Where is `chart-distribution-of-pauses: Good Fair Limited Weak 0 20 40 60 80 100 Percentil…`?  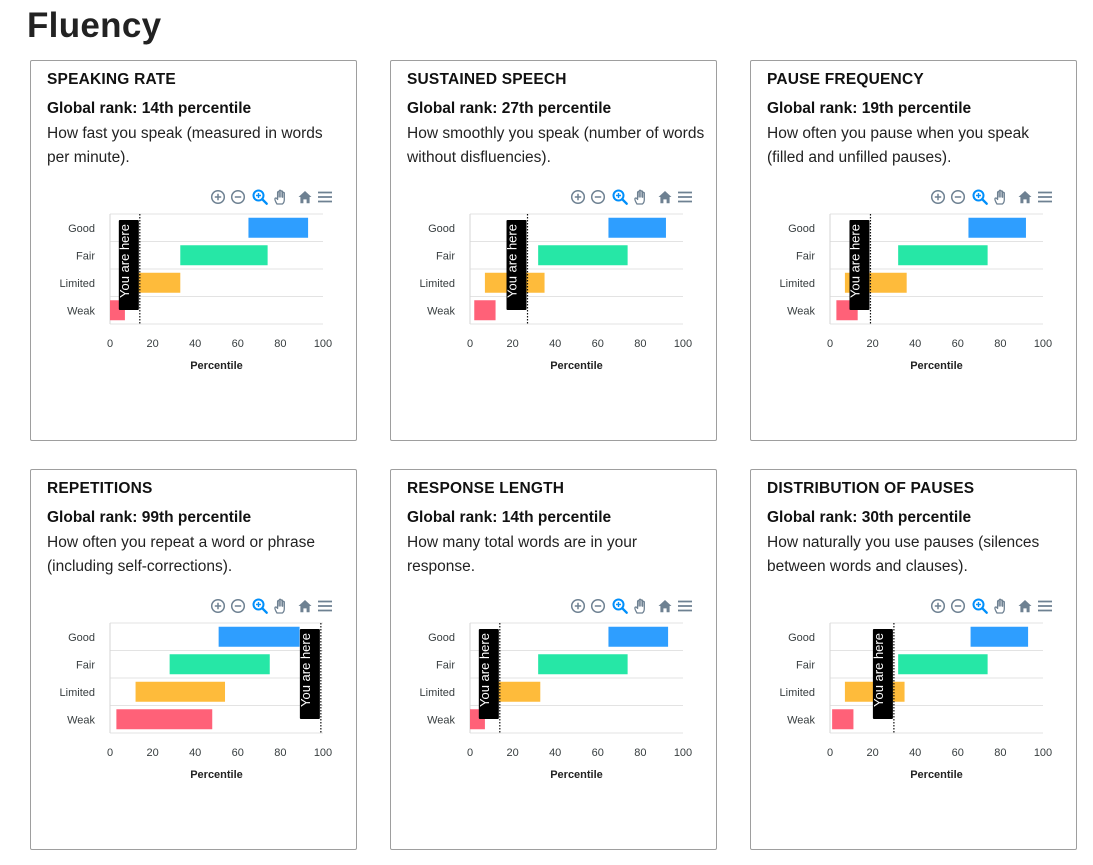
chart-distribution-of-pauses: Good Fair Limited Weak 0 20 40 60 80 100 Percentil… is located at coordinates (916, 701).